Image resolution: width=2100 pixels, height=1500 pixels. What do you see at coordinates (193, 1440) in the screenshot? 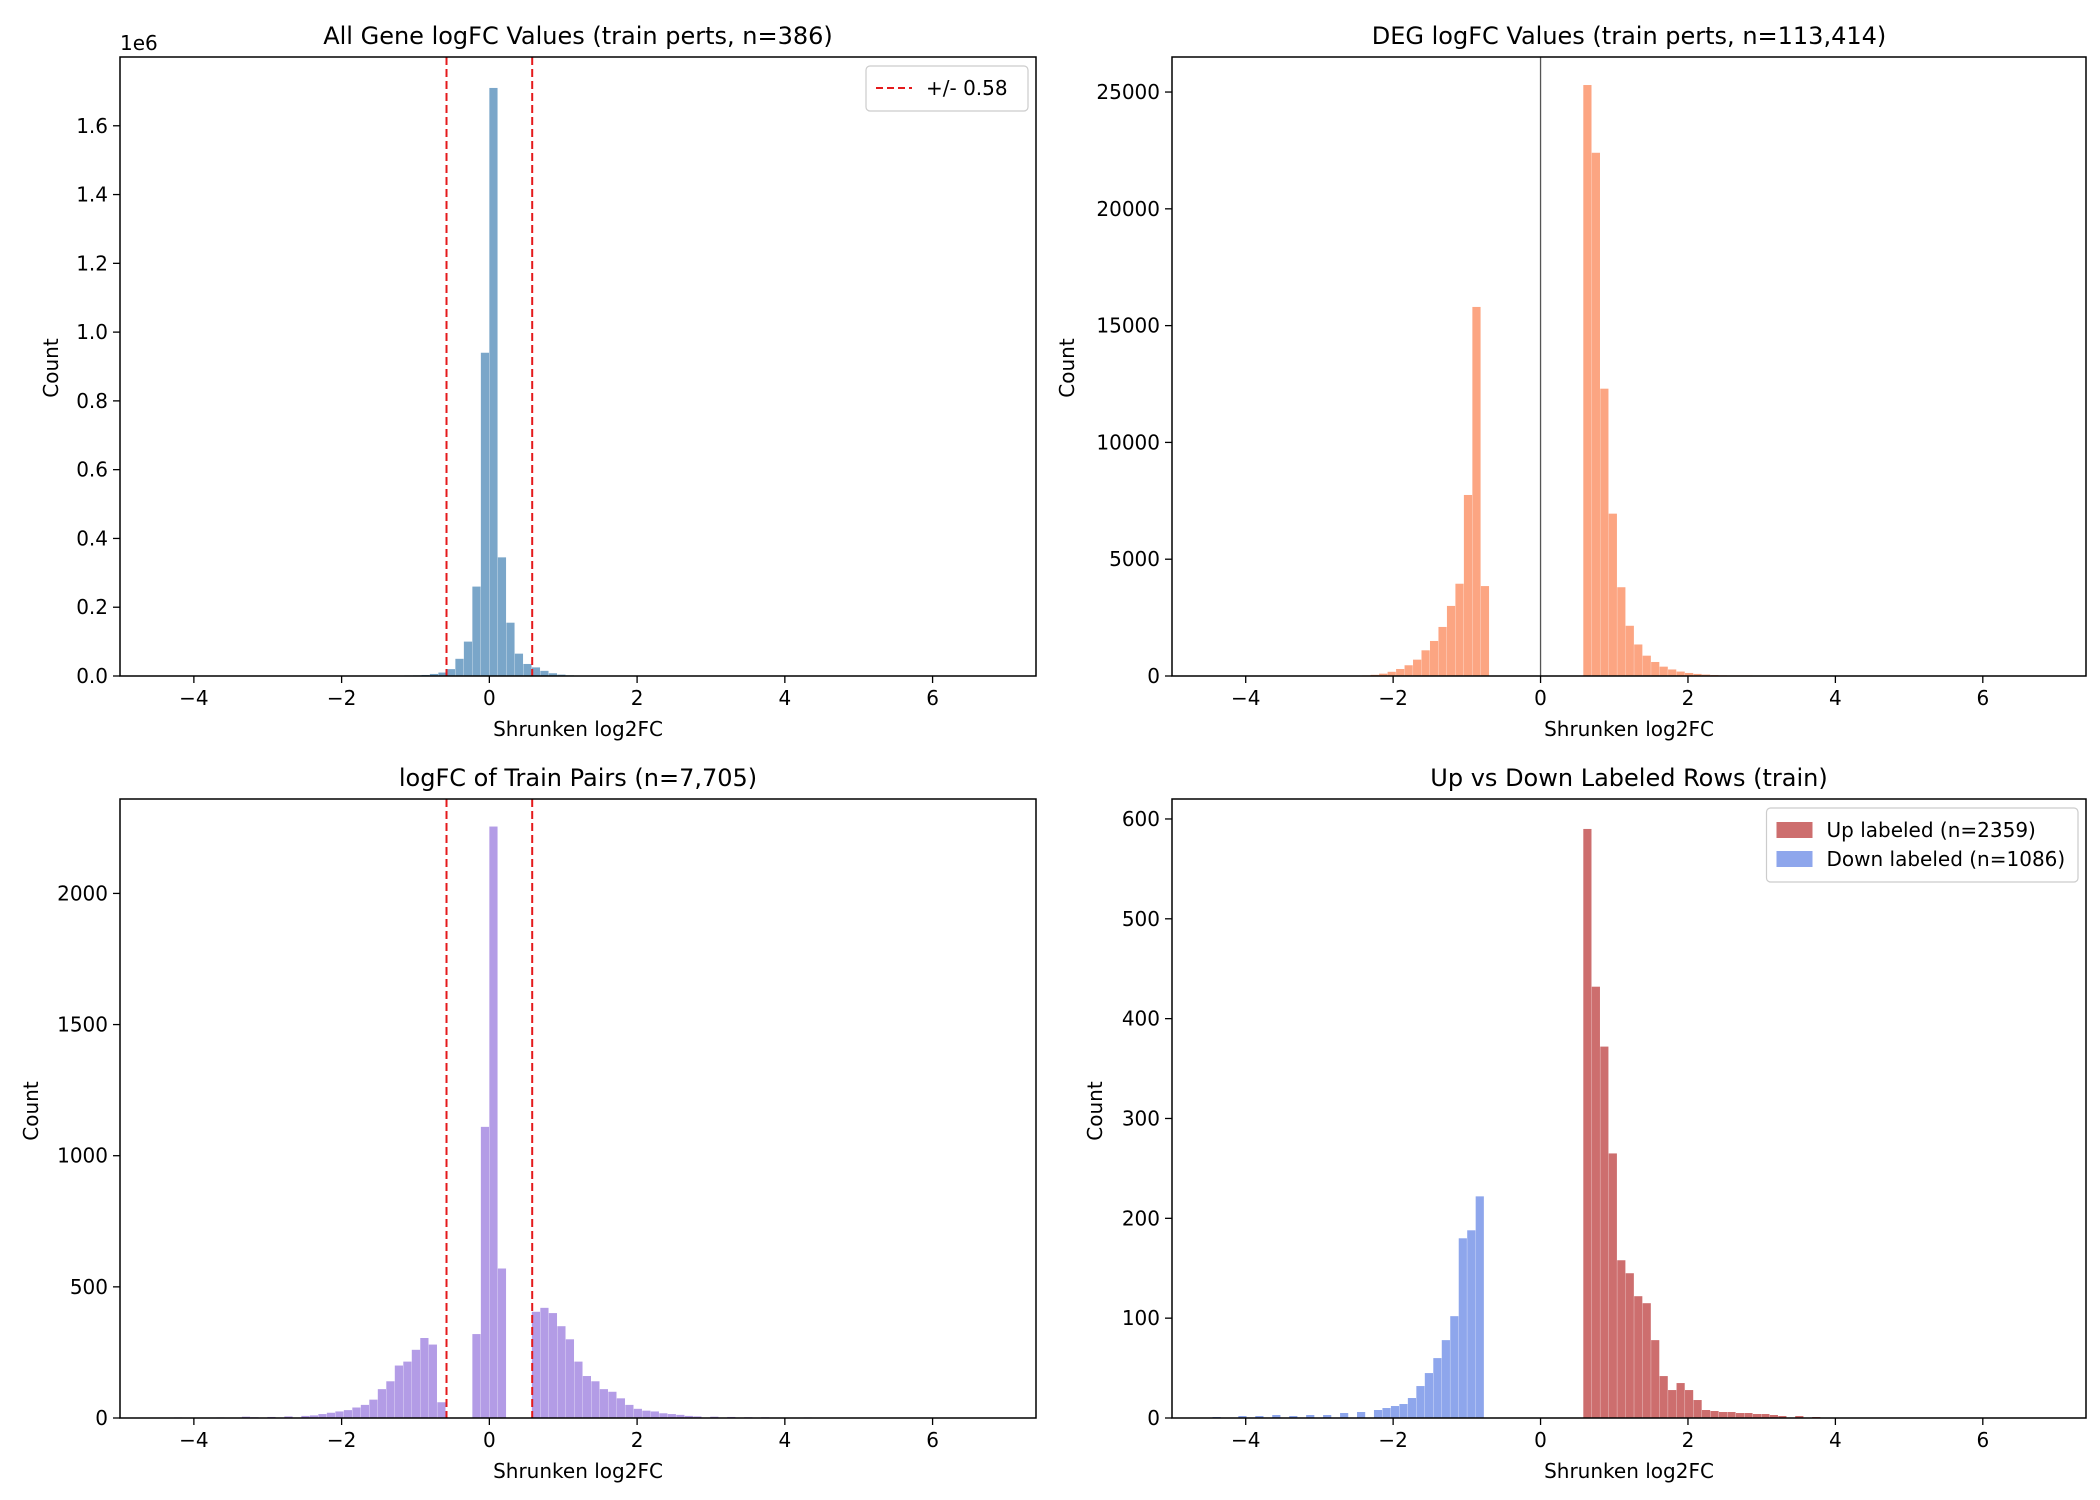
I see `x-tick-label: −4` at bounding box center [193, 1440].